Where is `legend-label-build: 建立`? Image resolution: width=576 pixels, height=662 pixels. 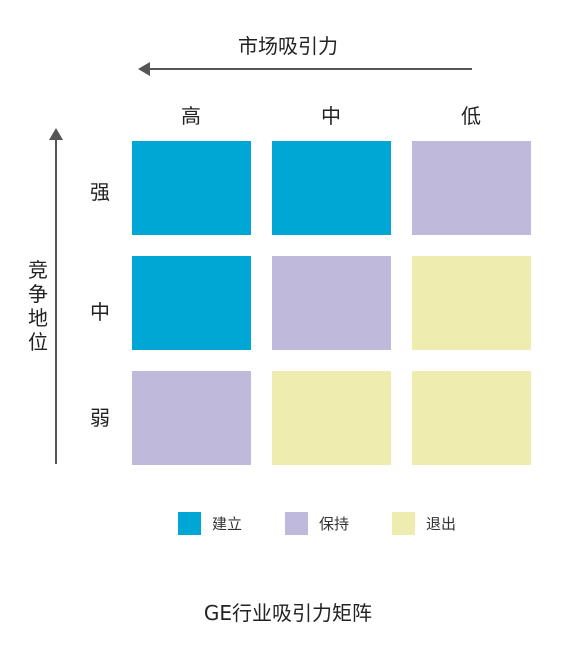
legend-label-build: 建立 is located at coordinates (227, 524).